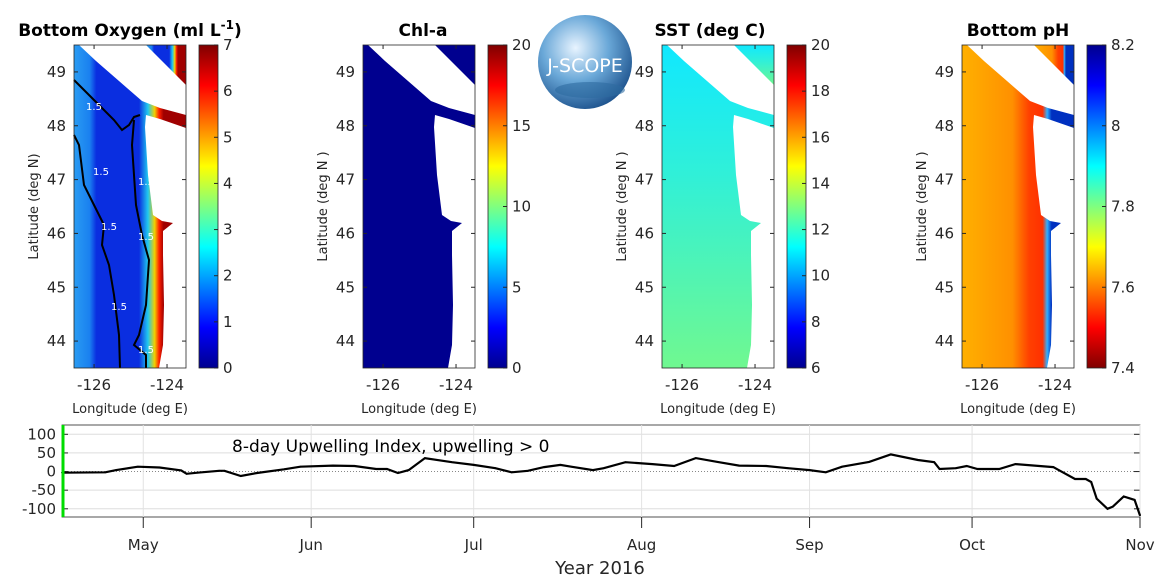  What do you see at coordinates (521, 126) in the screenshot?
I see `colorbar-tick-label: 15` at bounding box center [521, 126].